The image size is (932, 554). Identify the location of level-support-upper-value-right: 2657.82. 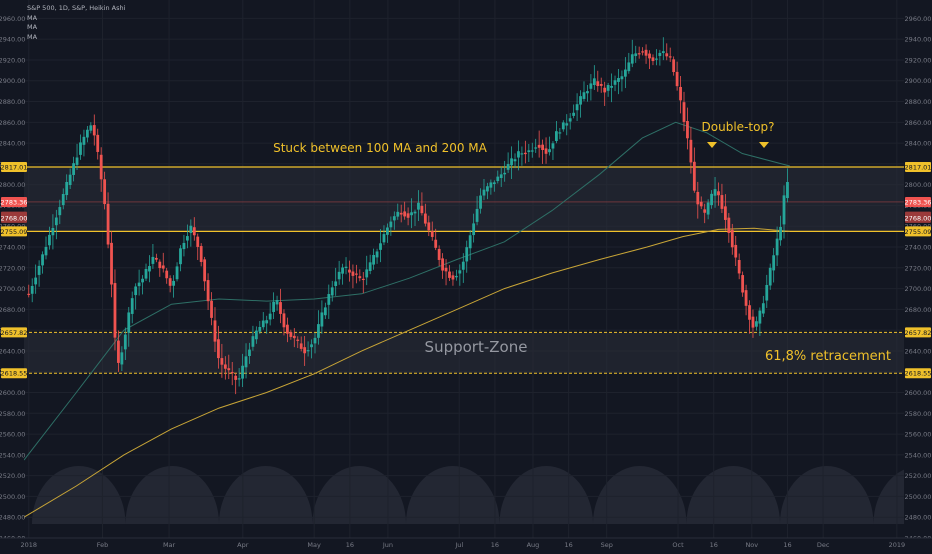
(918, 333).